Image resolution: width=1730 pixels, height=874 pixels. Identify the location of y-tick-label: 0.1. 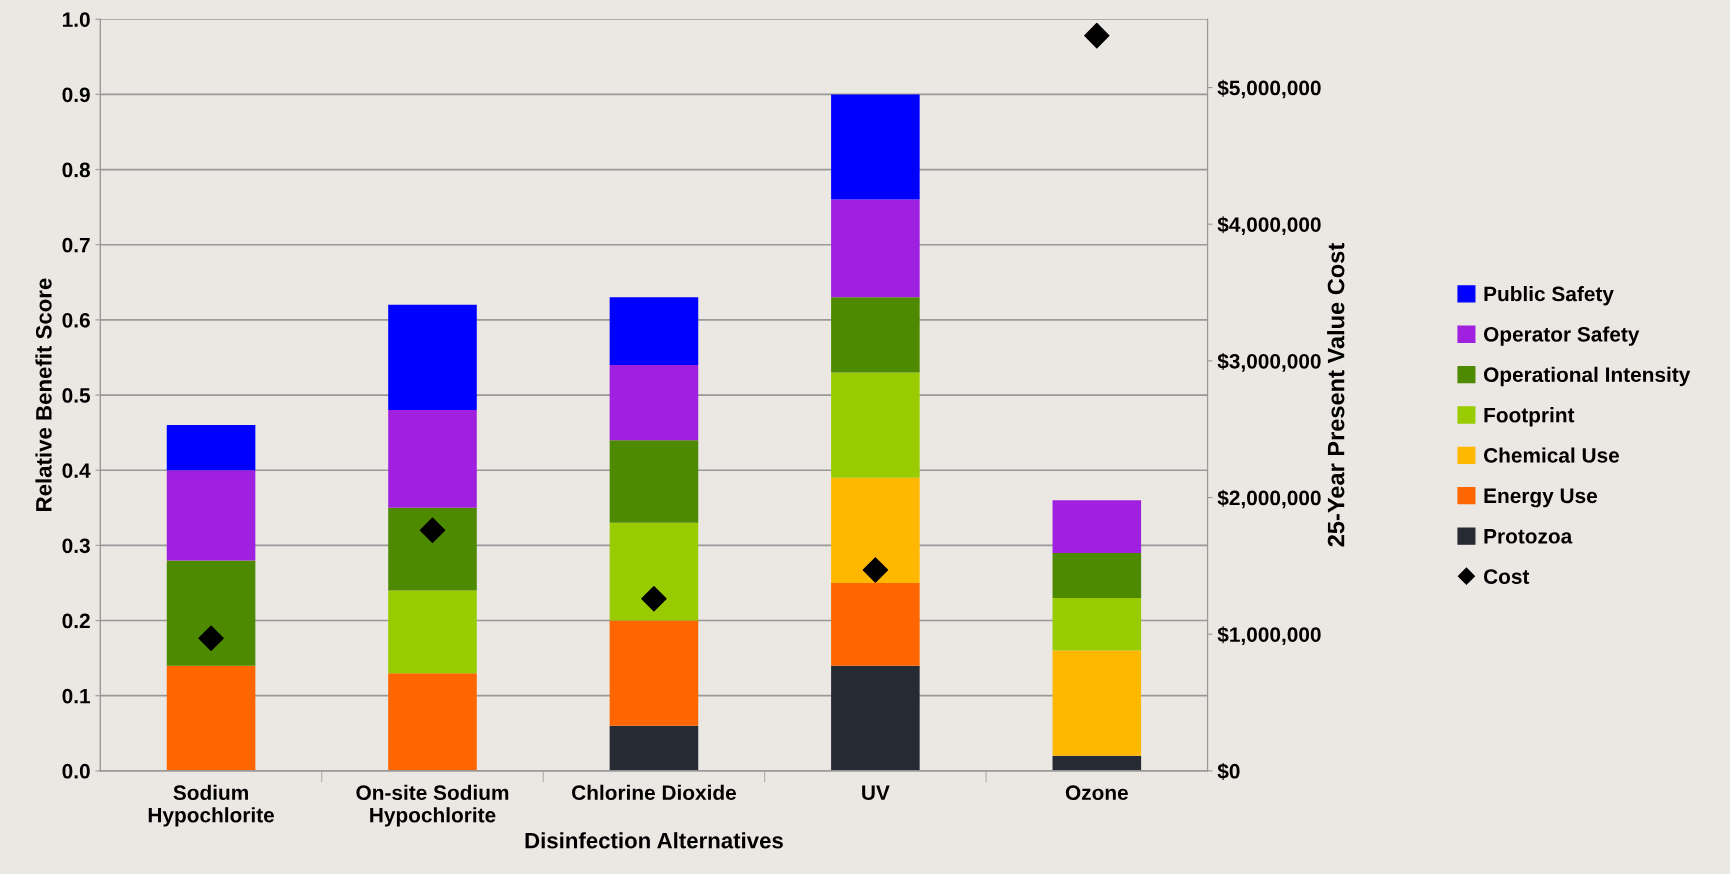
(76, 696).